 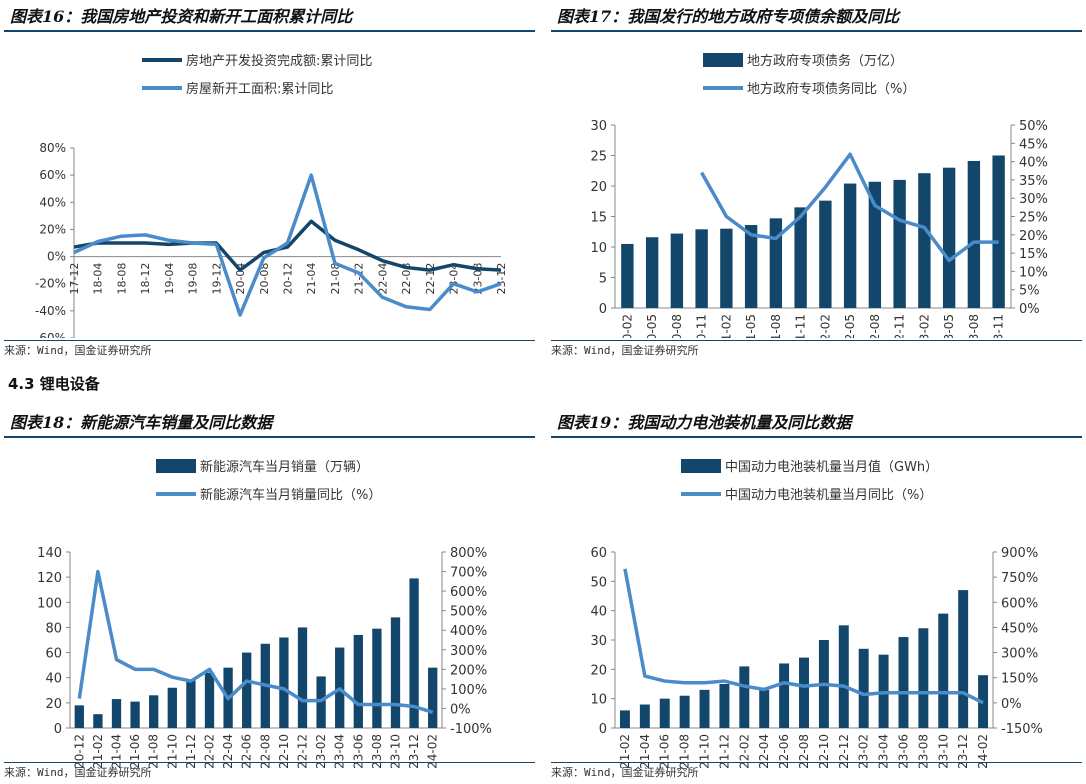 What do you see at coordinates (50, 311) in the screenshot?
I see `y-tick-label: -40%` at bounding box center [50, 311].